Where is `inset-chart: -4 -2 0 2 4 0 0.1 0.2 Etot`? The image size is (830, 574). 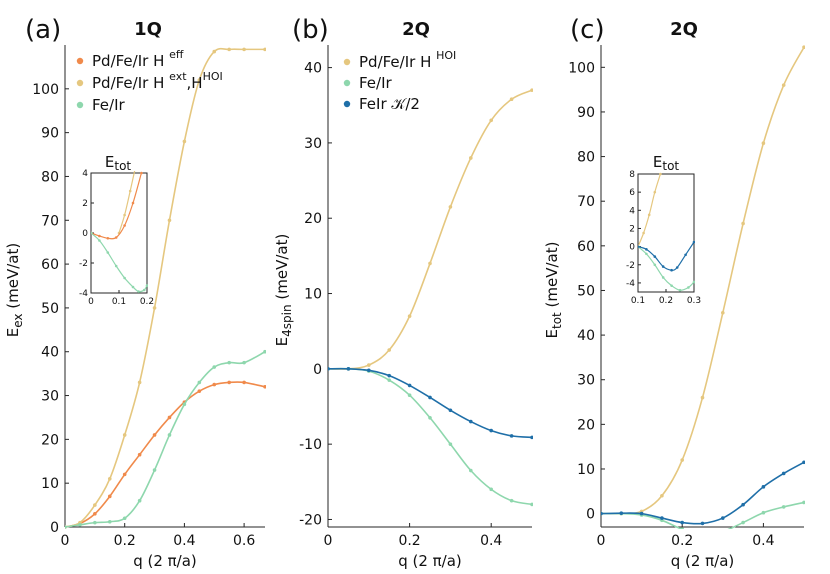 inset-chart: -4 -2 0 2 4 0 0.1 0.2 Etot is located at coordinates (116, 230).